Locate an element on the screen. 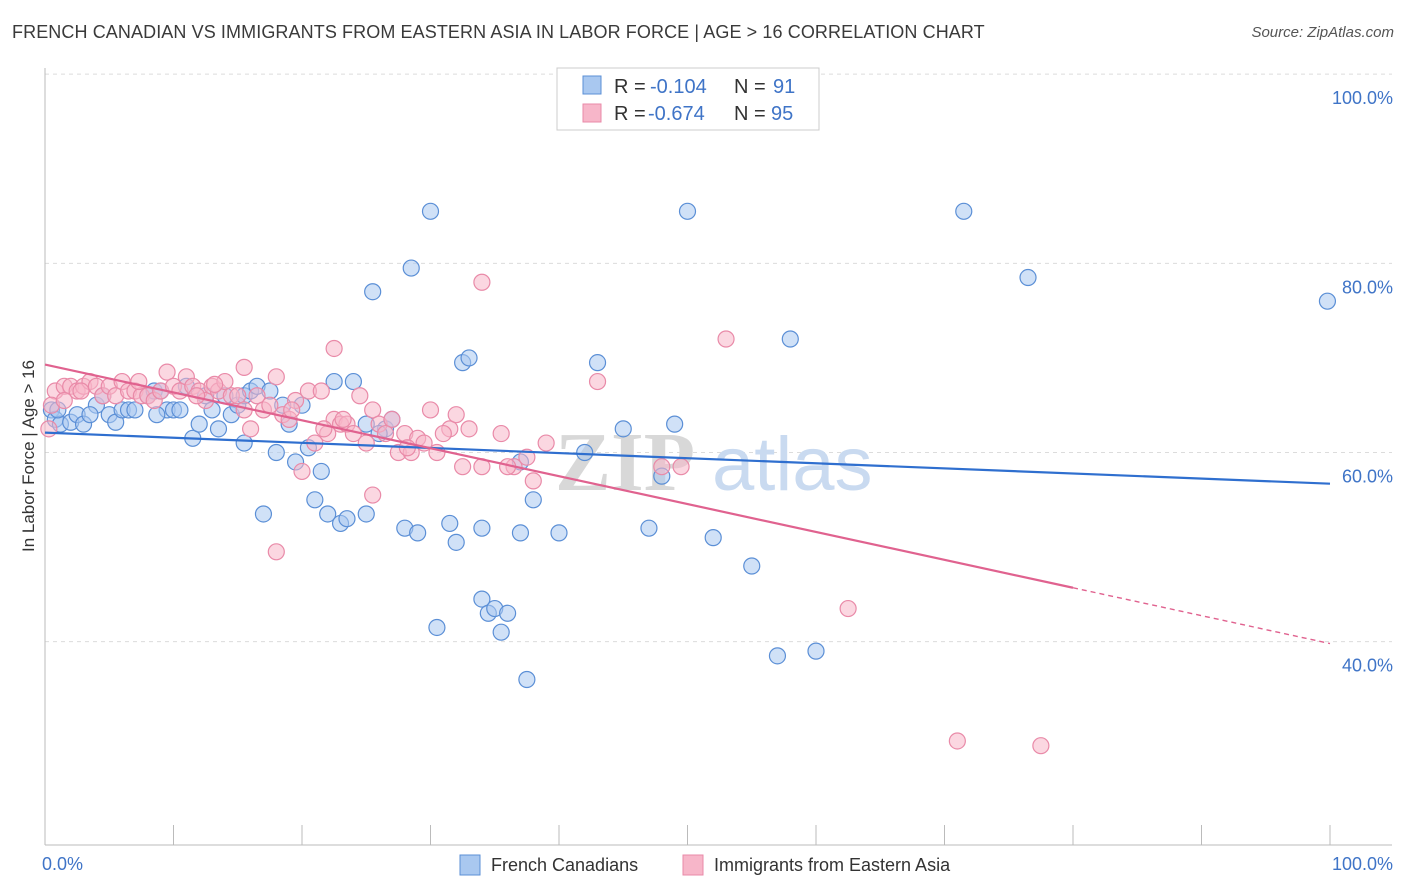 Image resolution: width=1406 pixels, height=892 pixels. legend-box: R = -0.104 N = 91 R = -0.674 N = 95 is located at coordinates (688, 99).